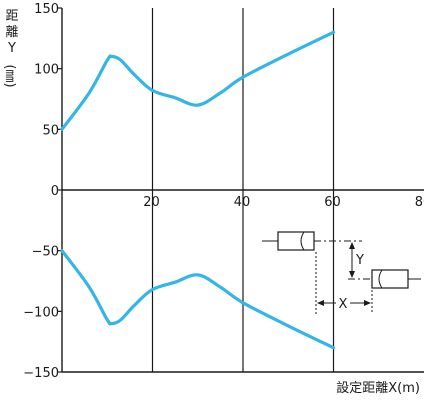  Describe the element at coordinates (352, 274) in the screenshot. I see `y-dimension-arrow-down` at that location.